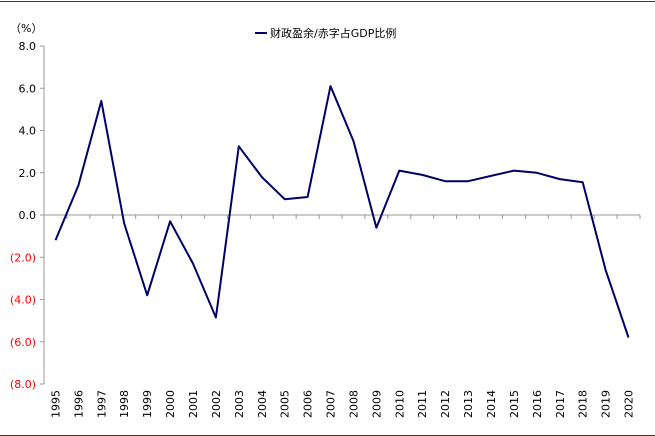 The height and width of the screenshot is (436, 655). What do you see at coordinates (514, 404) in the screenshot?
I see `x-tick-label: 2015` at bounding box center [514, 404].